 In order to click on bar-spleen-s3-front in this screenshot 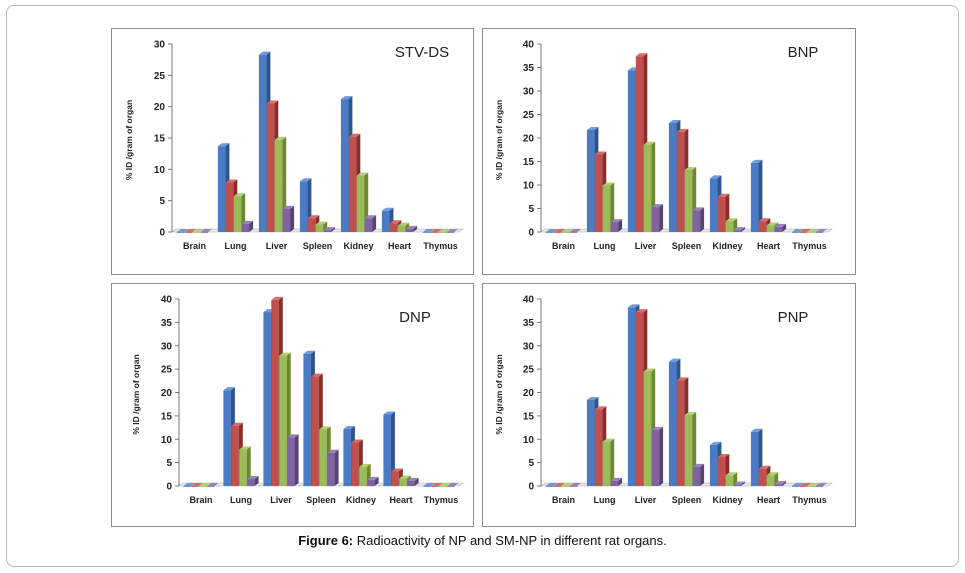, I will do `click(319, 228)`.